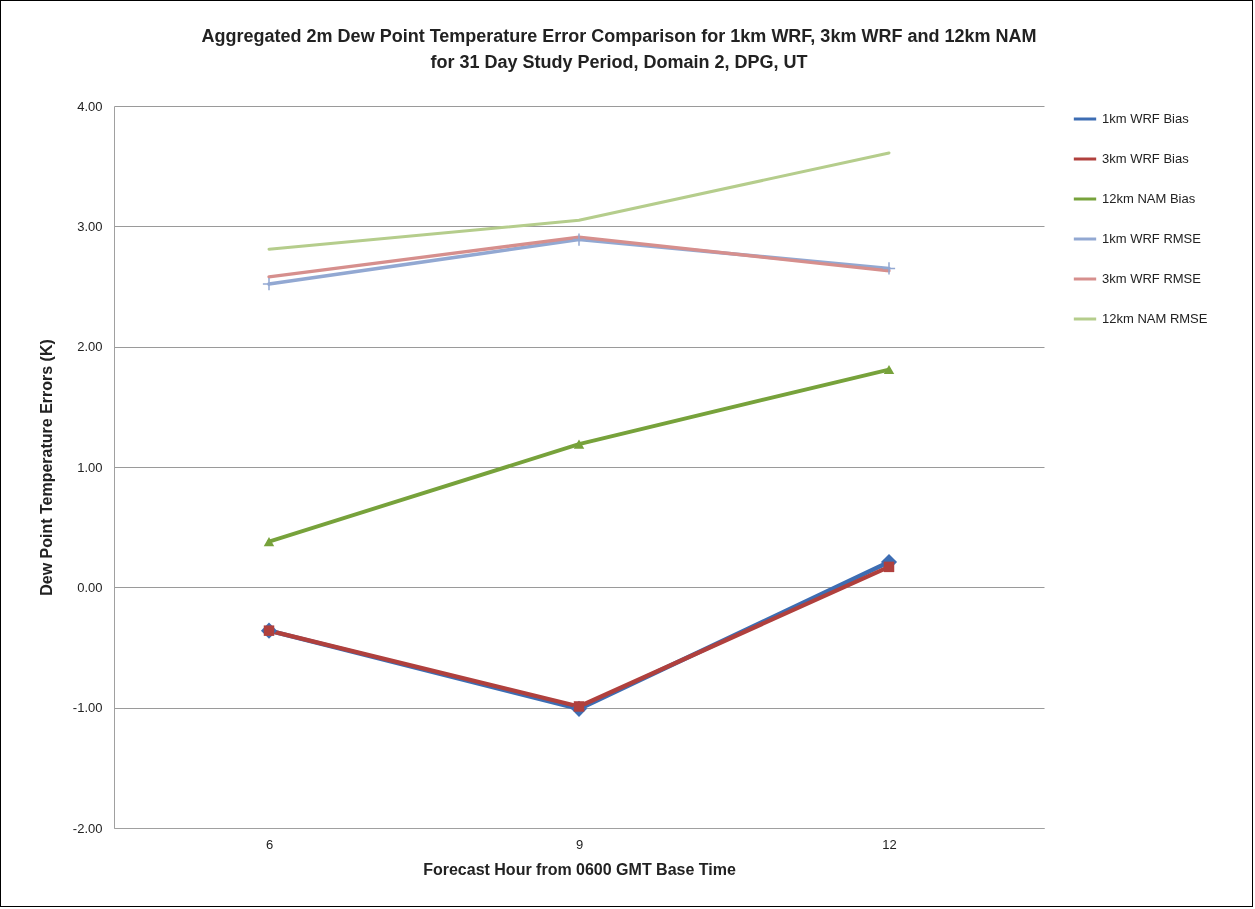  I want to click on x-axis-title: Forecast Hour from 0600 GMT Base Time, so click(579, 869).